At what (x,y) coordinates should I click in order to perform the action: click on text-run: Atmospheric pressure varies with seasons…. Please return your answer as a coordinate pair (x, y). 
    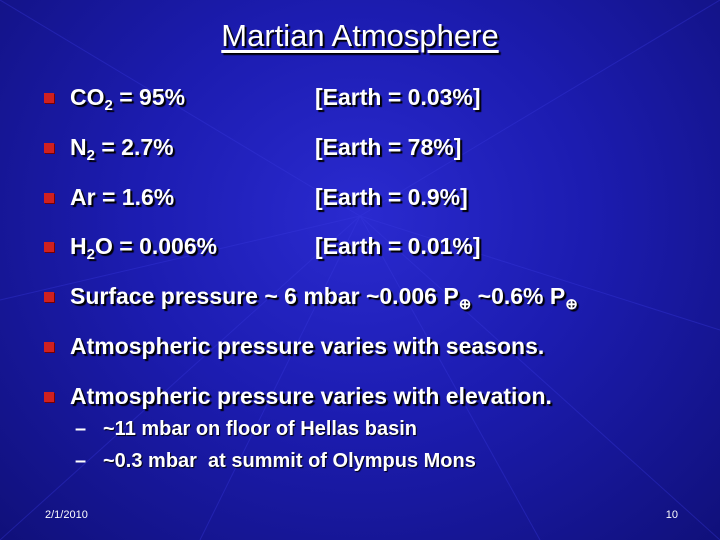
    Looking at the image, I should click on (307, 346).